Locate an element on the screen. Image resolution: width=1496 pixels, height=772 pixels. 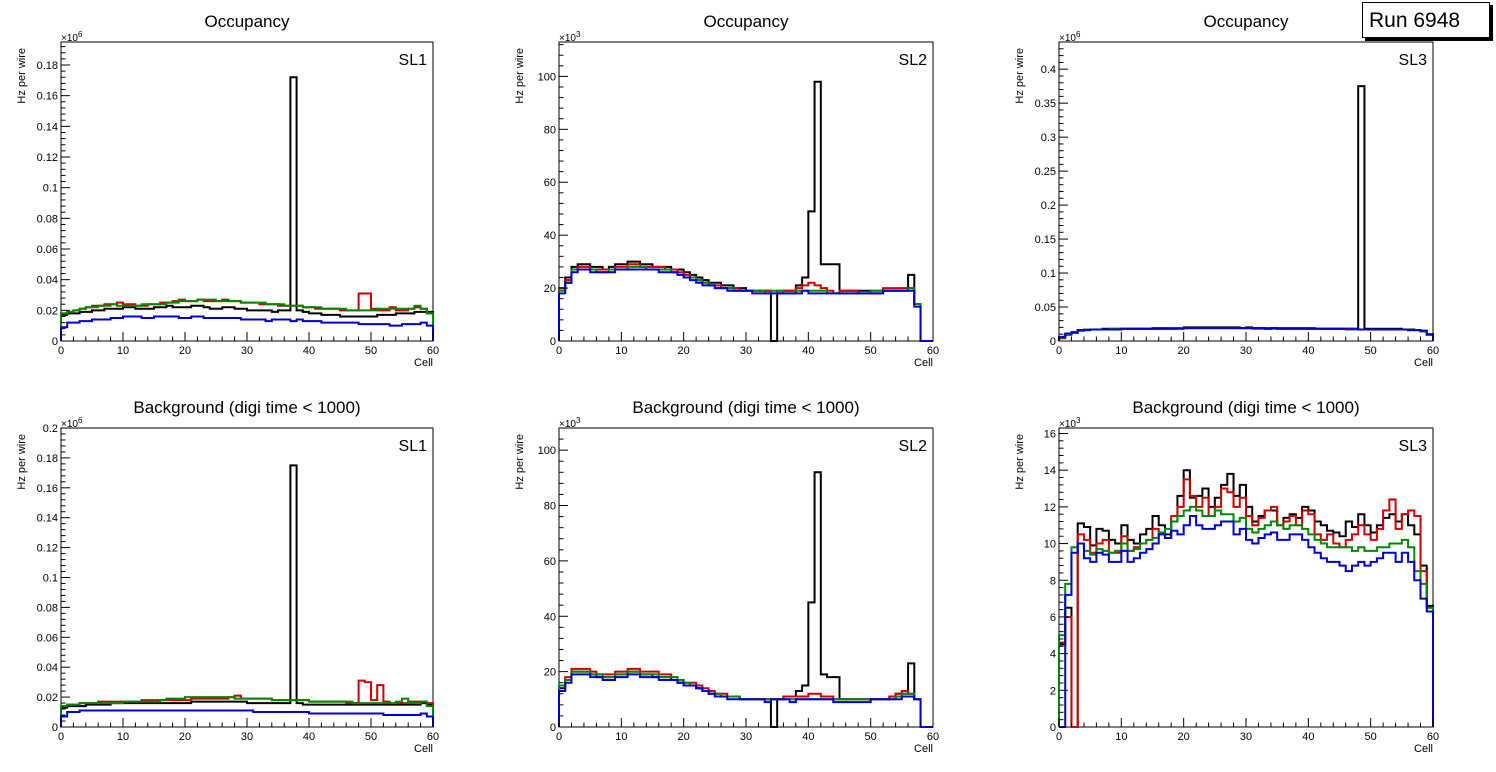
y-tick-label: 14 is located at coordinates (1050, 471).